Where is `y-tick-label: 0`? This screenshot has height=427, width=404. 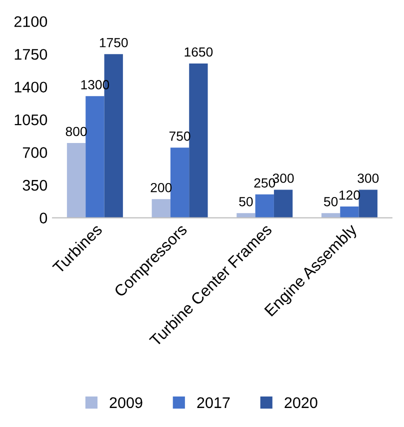
y-tick-label: 0 is located at coordinates (44, 218).